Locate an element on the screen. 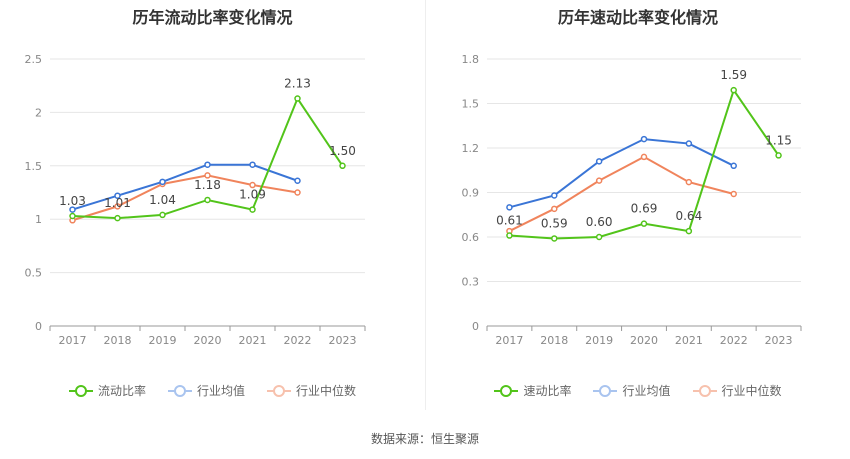 The width and height of the screenshot is (850, 459). chart-legend: 速动比率 行业均值 行业中位数 is located at coordinates (638, 390).